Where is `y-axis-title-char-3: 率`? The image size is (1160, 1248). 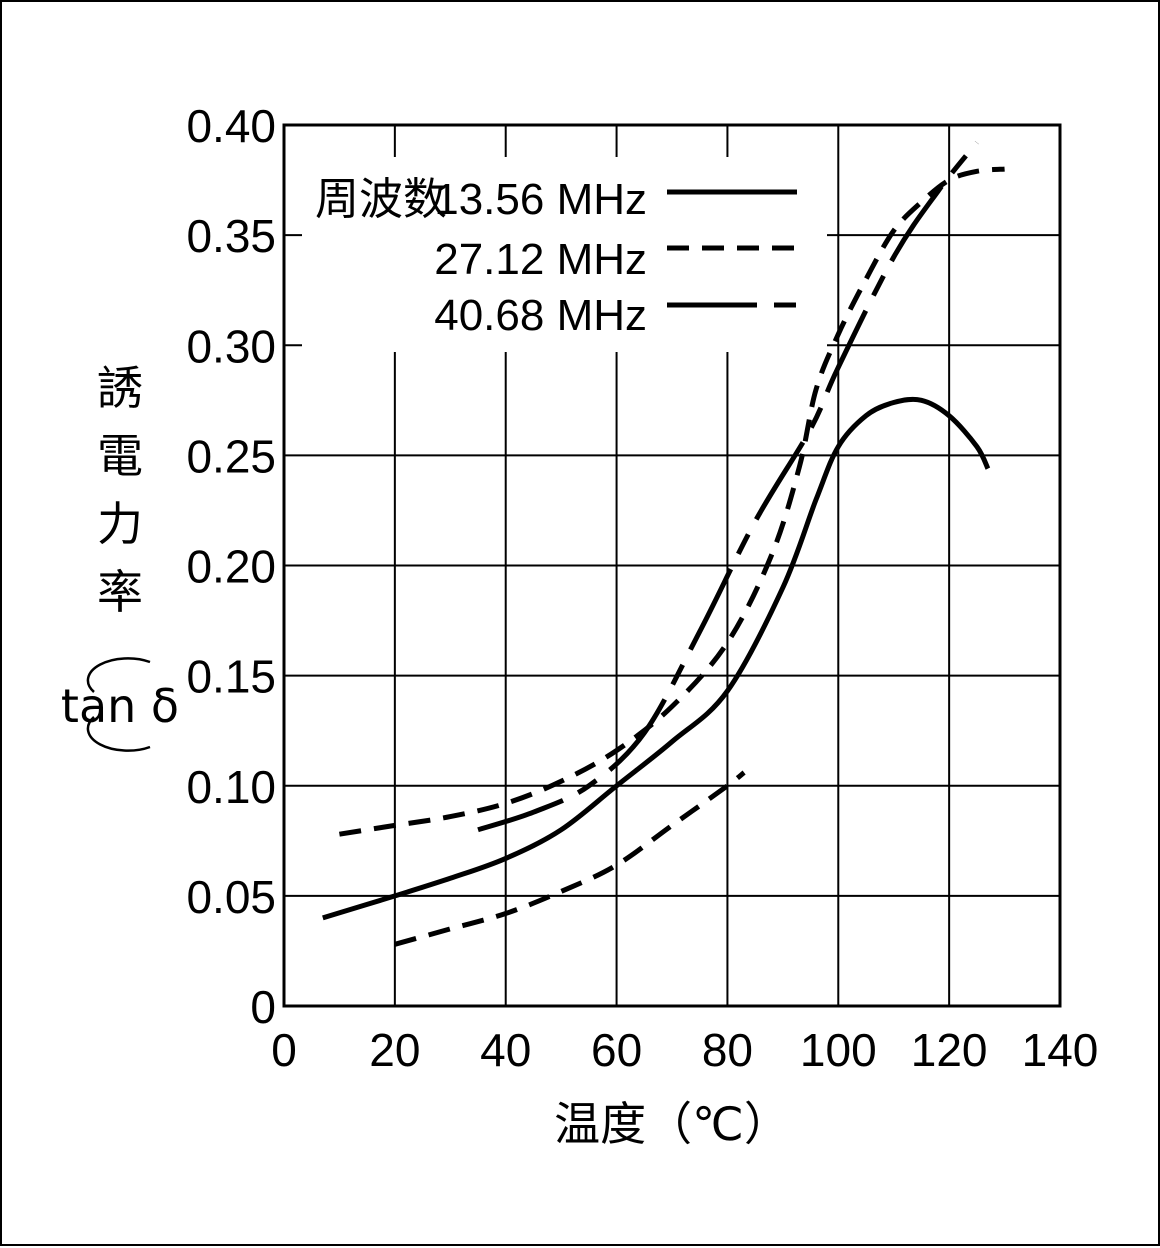
y-axis-title-char-3: 率 is located at coordinates (120, 592).